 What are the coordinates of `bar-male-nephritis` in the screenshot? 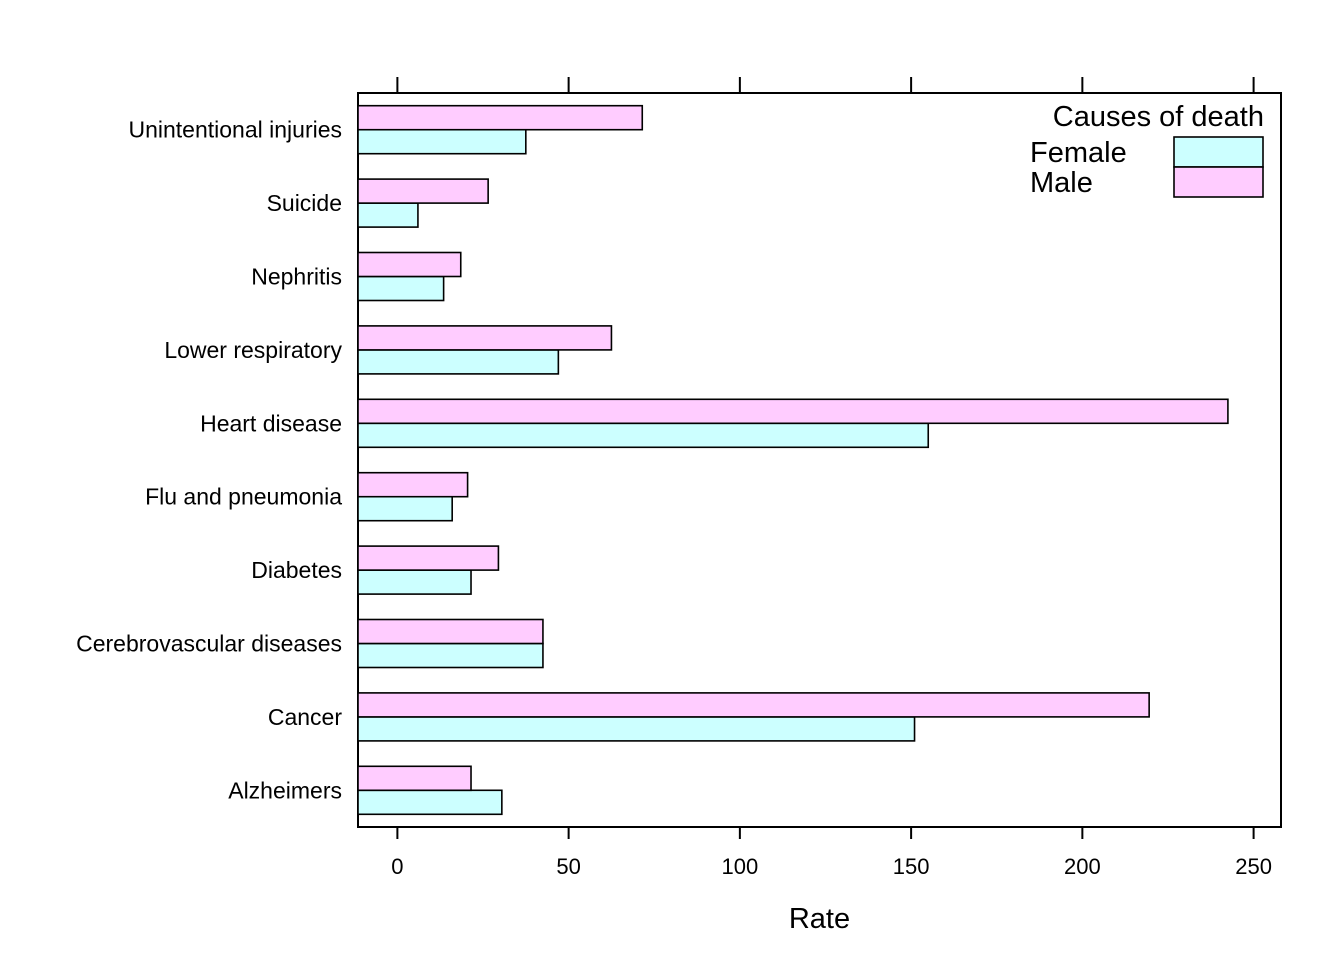 It's located at (409, 264).